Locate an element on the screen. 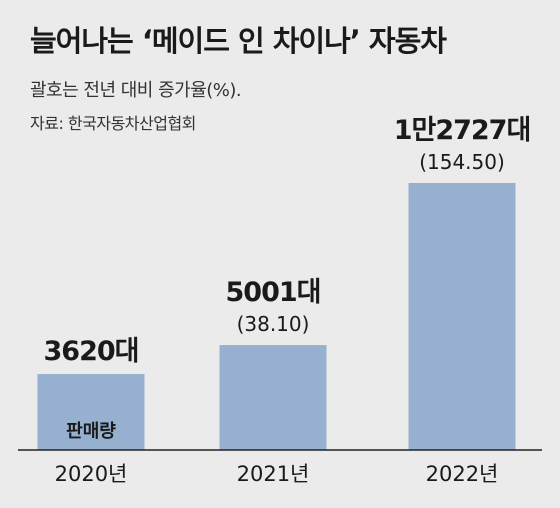 The width and height of the screenshot is (560, 508). chart-note: 괄호는 전년 대비 증가율(%). is located at coordinates (136, 90).